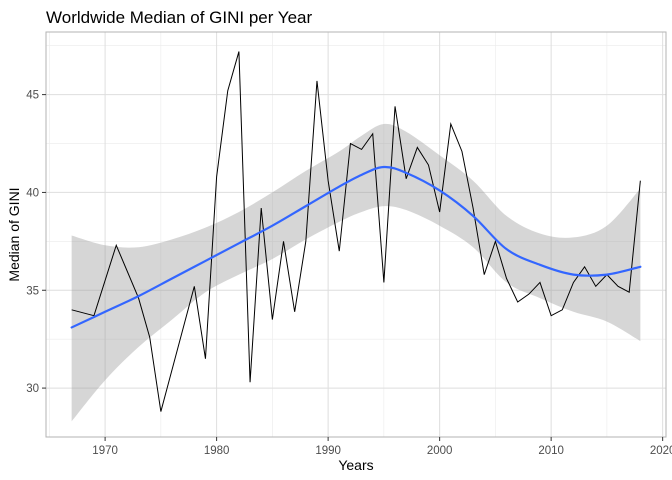 The image size is (672, 480). Describe the element at coordinates (105, 451) in the screenshot. I see `x-tick-label: 1970` at that location.